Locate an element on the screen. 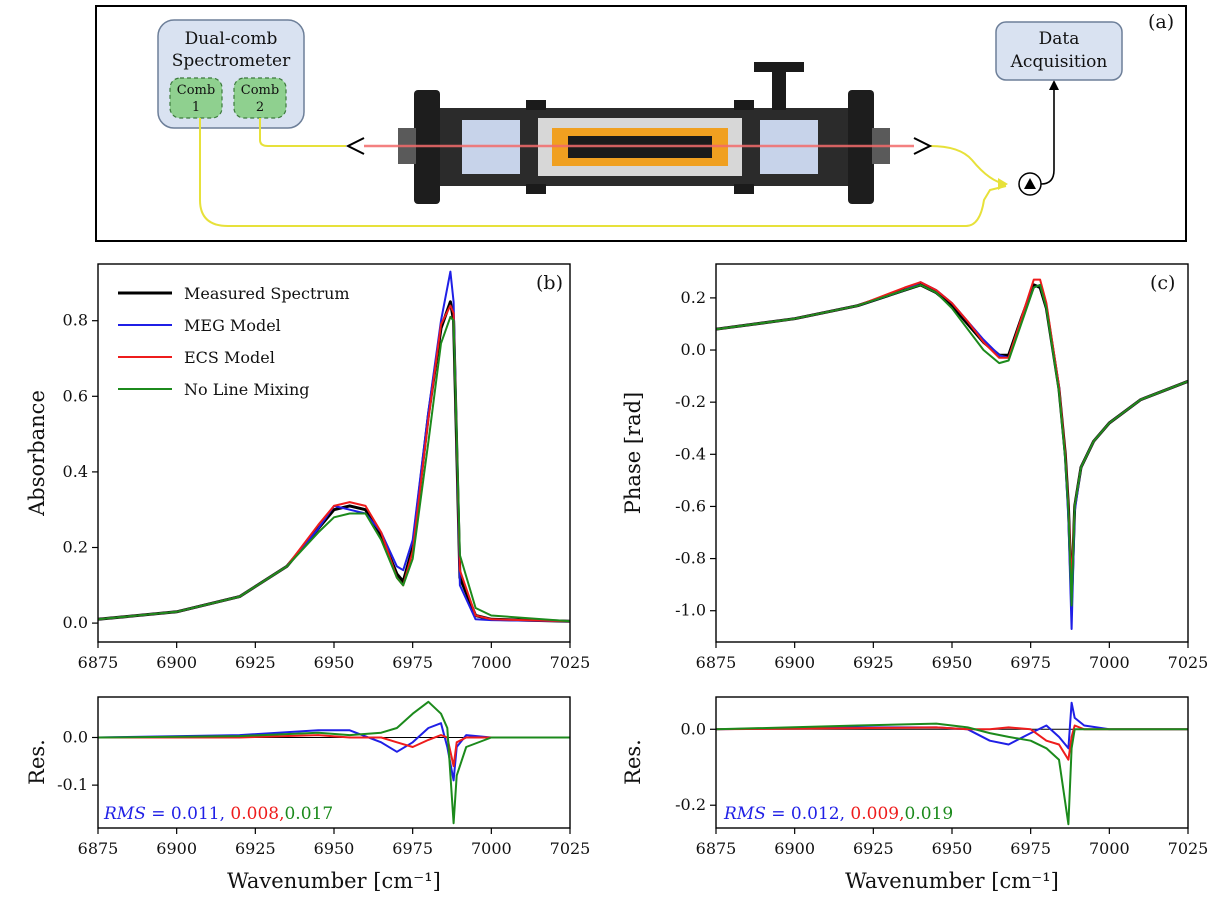  y-tick-label: 0.4 is located at coordinates (75, 471).